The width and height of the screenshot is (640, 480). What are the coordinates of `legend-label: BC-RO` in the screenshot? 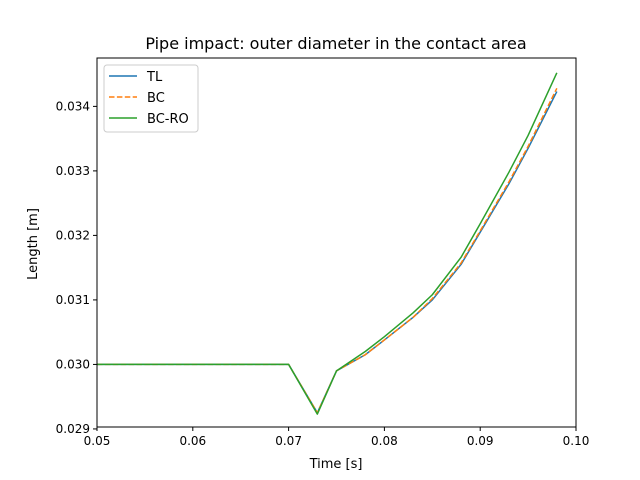 It's located at (168, 119).